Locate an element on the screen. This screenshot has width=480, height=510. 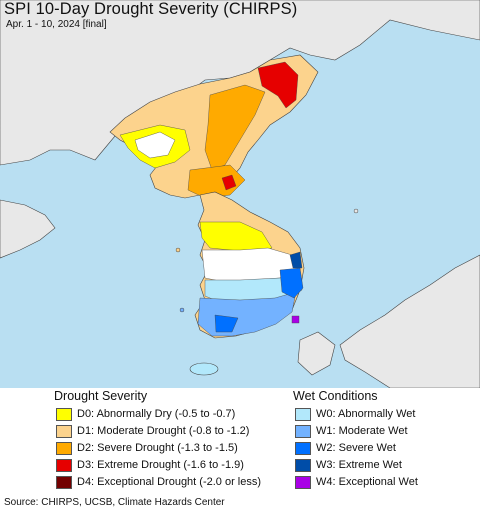
legend-drought-heading: Drought Severity is located at coordinates (101, 396).